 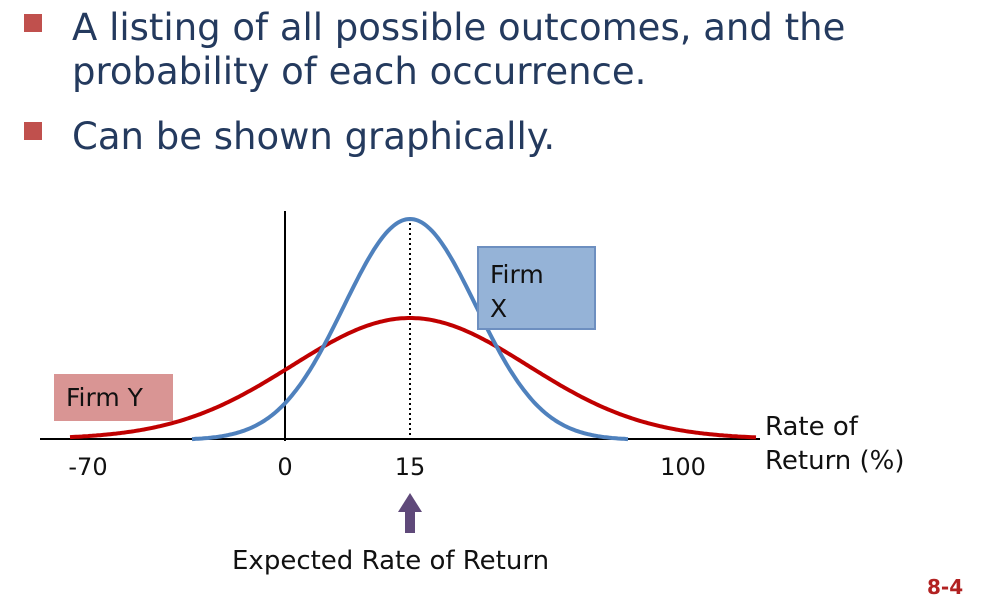 I want to click on firm-x-label-word-2: X, so click(x=499, y=308).